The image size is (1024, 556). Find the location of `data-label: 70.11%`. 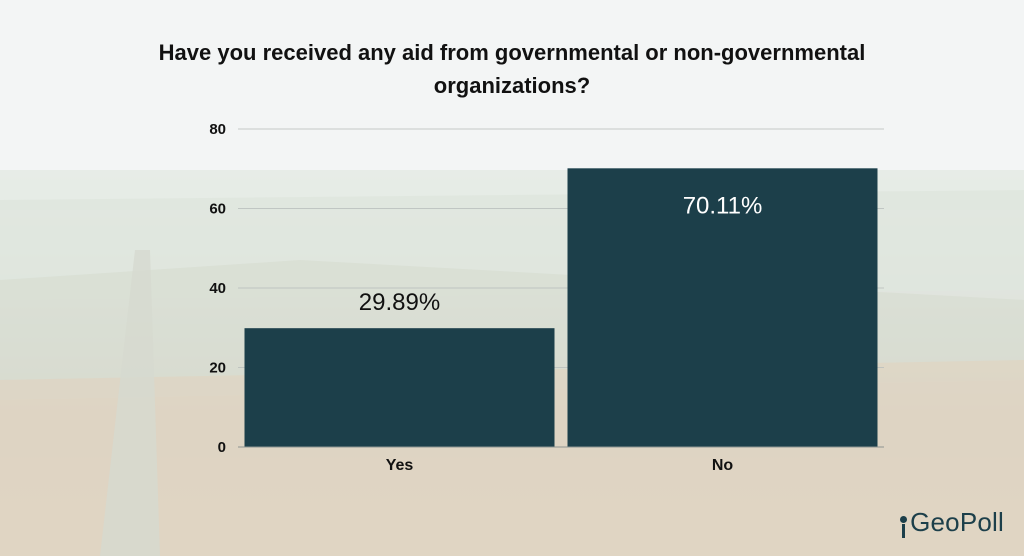

data-label: 70.11% is located at coordinates (723, 205).